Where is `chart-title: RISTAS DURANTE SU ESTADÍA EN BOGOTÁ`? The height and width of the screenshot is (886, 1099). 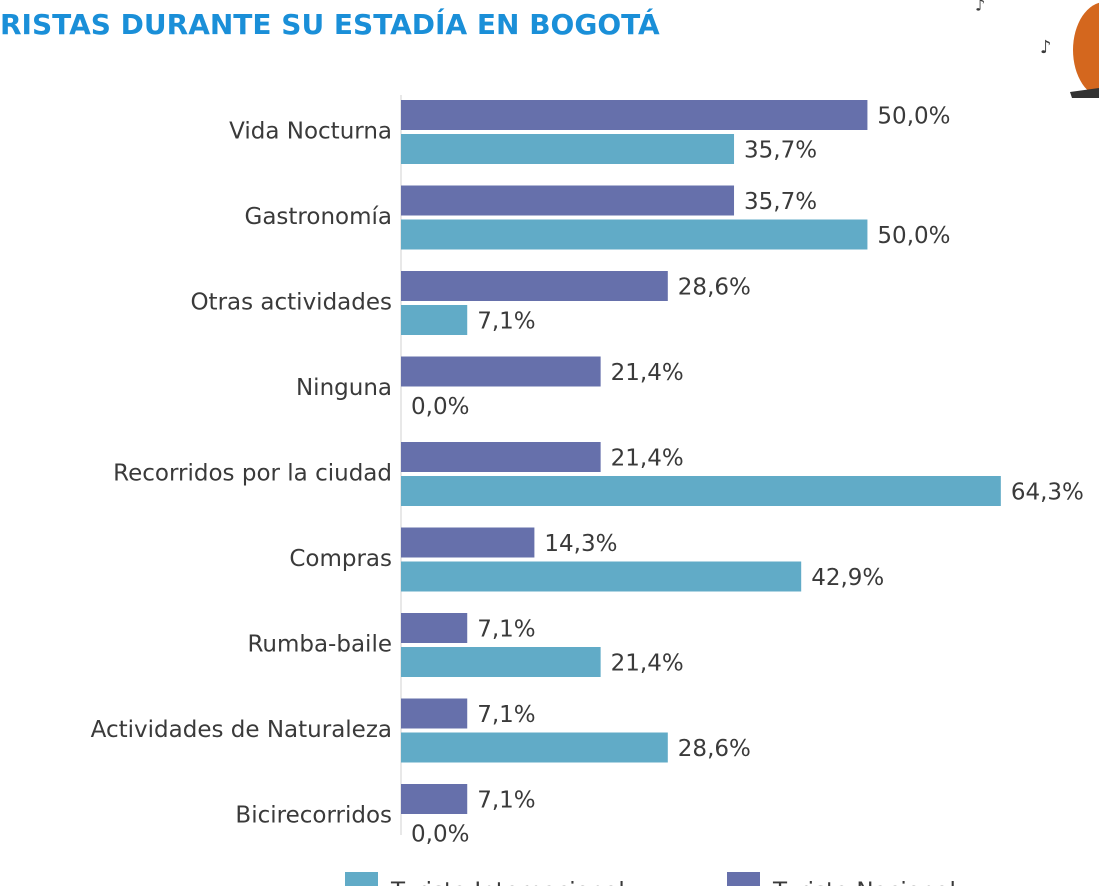
chart-title: RISTAS DURANTE SU ESTADÍA EN BOGOTÁ is located at coordinates (330, 24).